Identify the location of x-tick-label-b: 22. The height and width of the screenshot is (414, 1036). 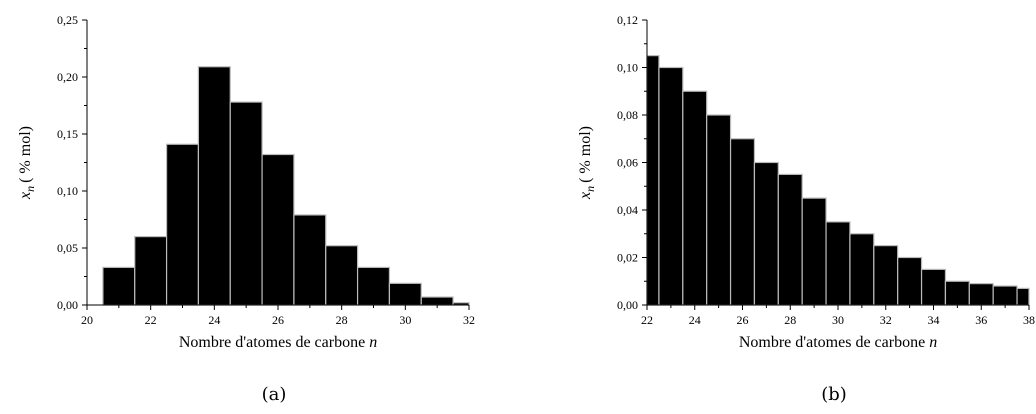
(647, 320).